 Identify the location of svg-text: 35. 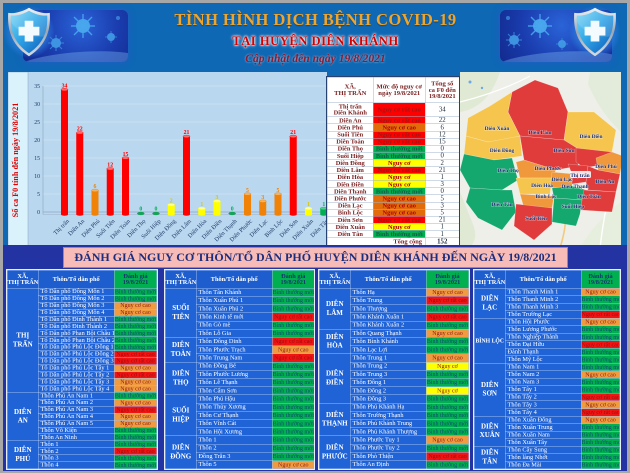
(37, 87).